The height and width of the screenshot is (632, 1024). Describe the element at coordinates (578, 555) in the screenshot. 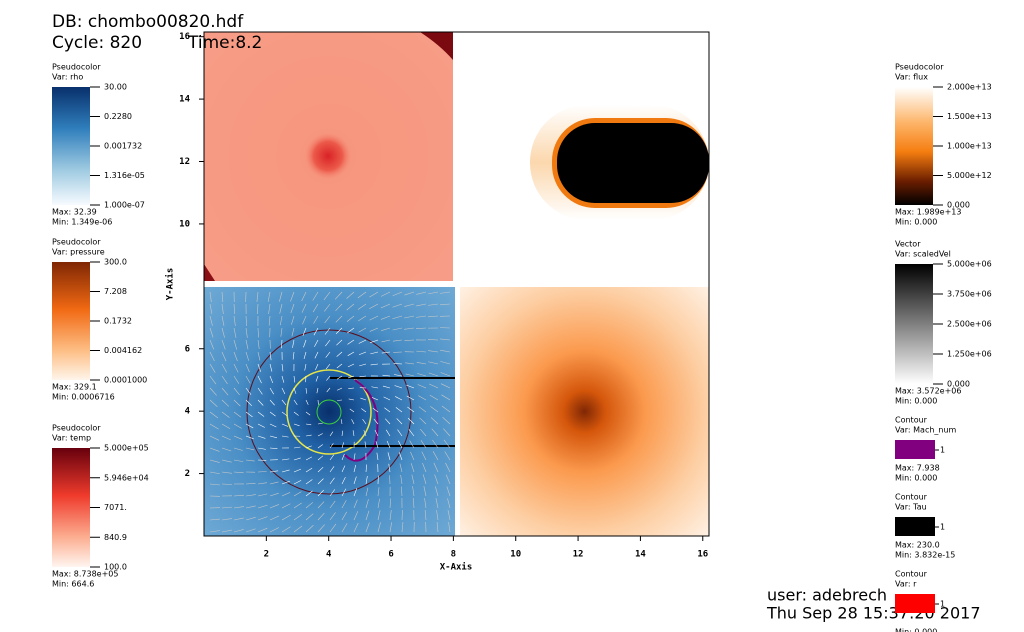

I see `x-tick-label: 12` at that location.